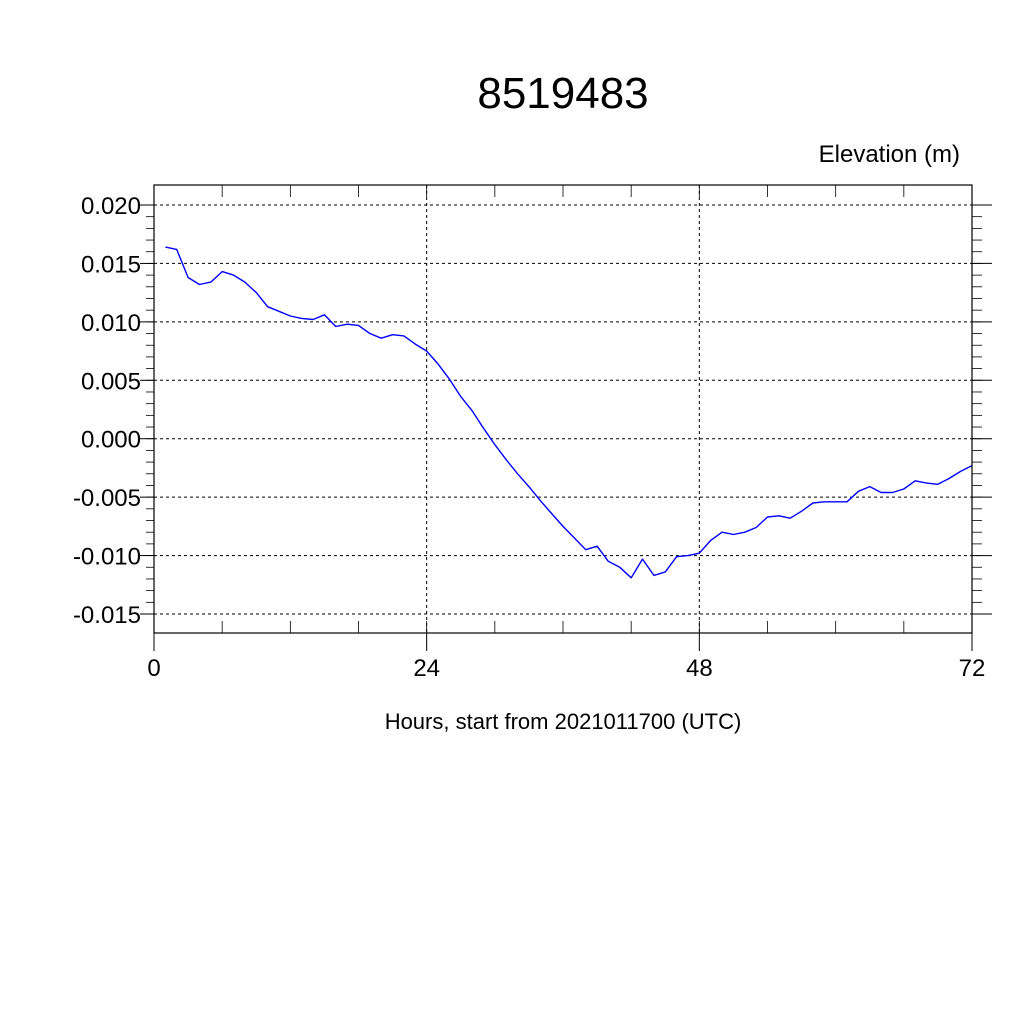 This screenshot has width=1024, height=1024. Describe the element at coordinates (107, 557) in the screenshot. I see `y-tick-label: -0.010` at that location.